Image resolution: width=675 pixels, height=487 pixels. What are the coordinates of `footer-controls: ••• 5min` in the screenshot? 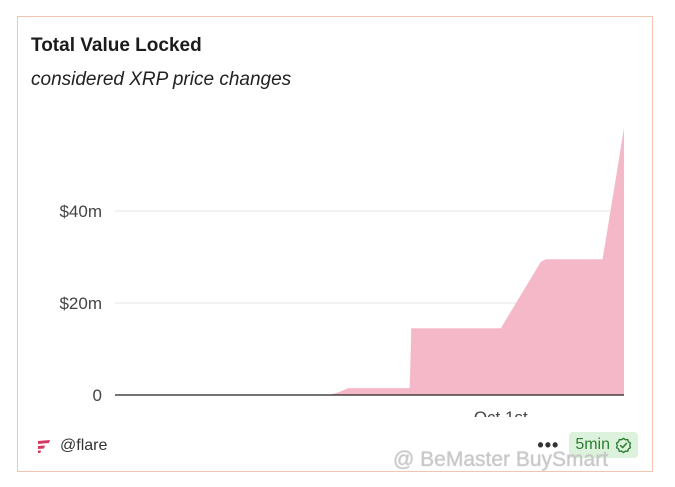 It's located at (587, 445).